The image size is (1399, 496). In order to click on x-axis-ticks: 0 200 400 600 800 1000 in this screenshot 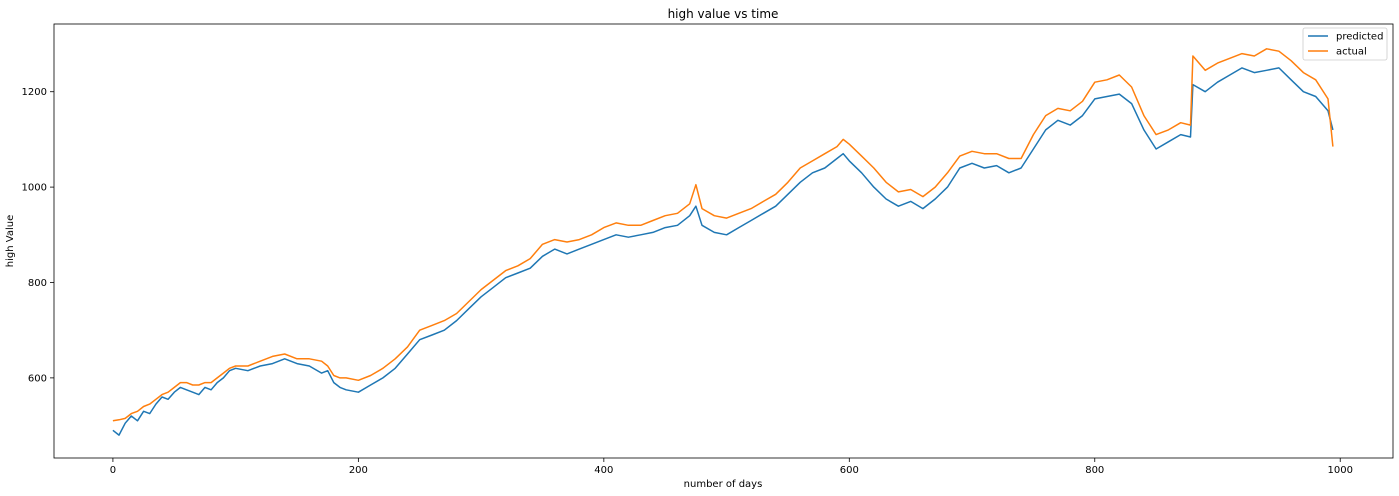, I will do `click(731, 467)`.